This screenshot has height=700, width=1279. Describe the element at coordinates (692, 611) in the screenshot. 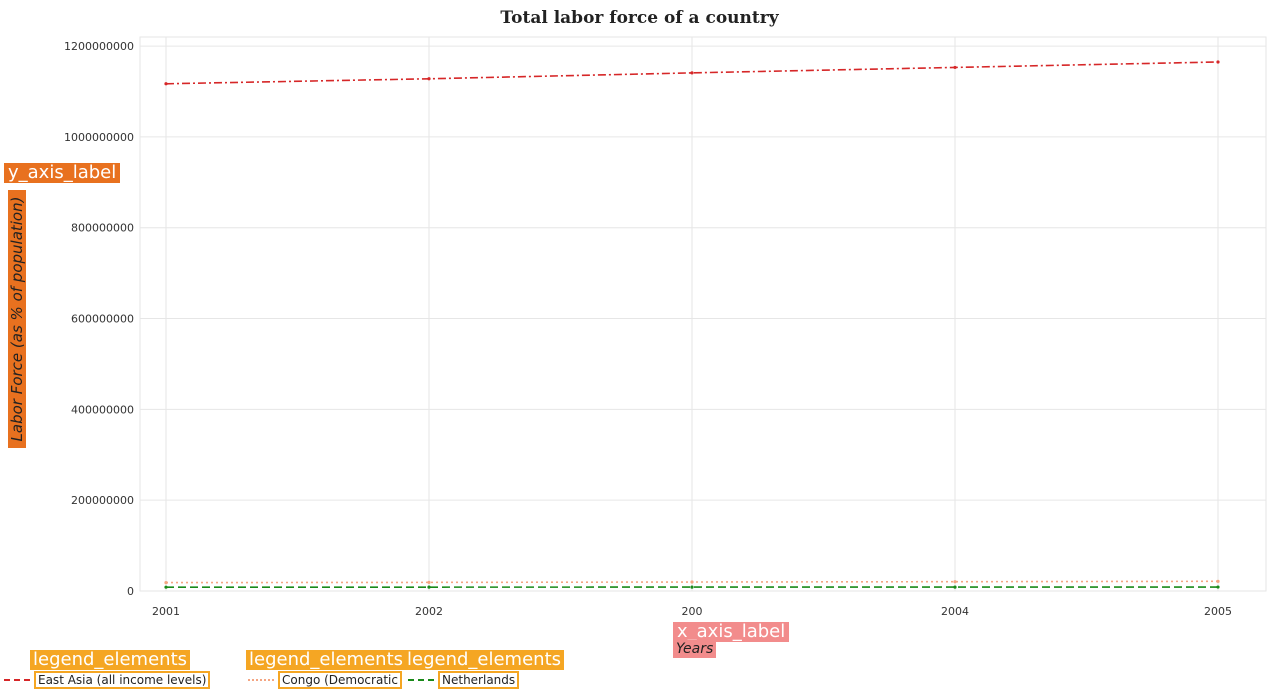

I see `x-tick-label: 200` at that location.